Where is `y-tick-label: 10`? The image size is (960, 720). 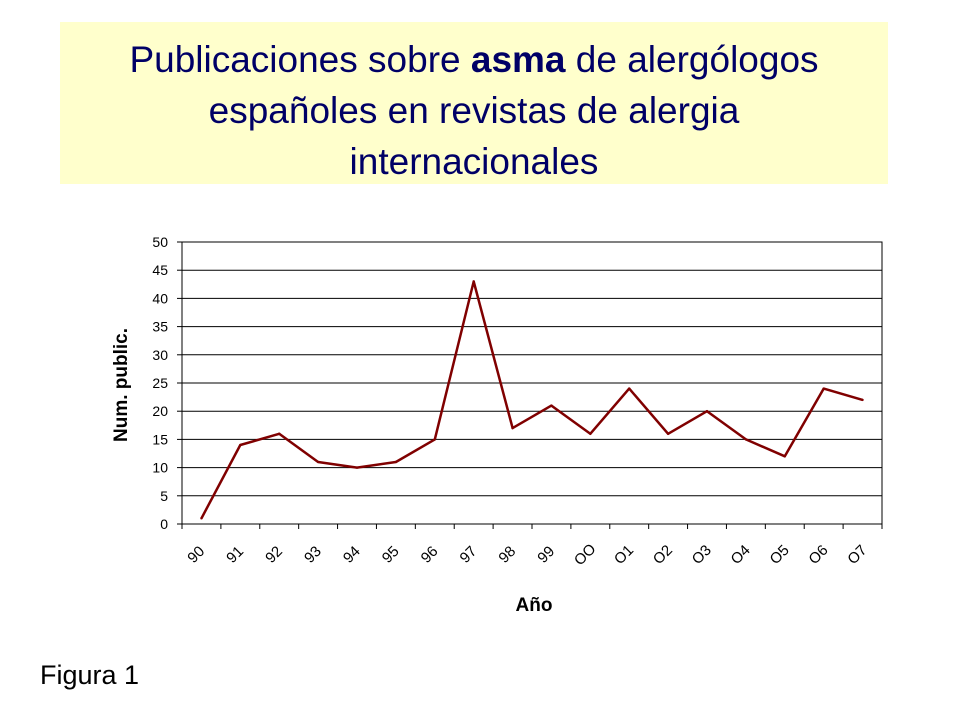
y-tick-label: 10 is located at coordinates (160, 468).